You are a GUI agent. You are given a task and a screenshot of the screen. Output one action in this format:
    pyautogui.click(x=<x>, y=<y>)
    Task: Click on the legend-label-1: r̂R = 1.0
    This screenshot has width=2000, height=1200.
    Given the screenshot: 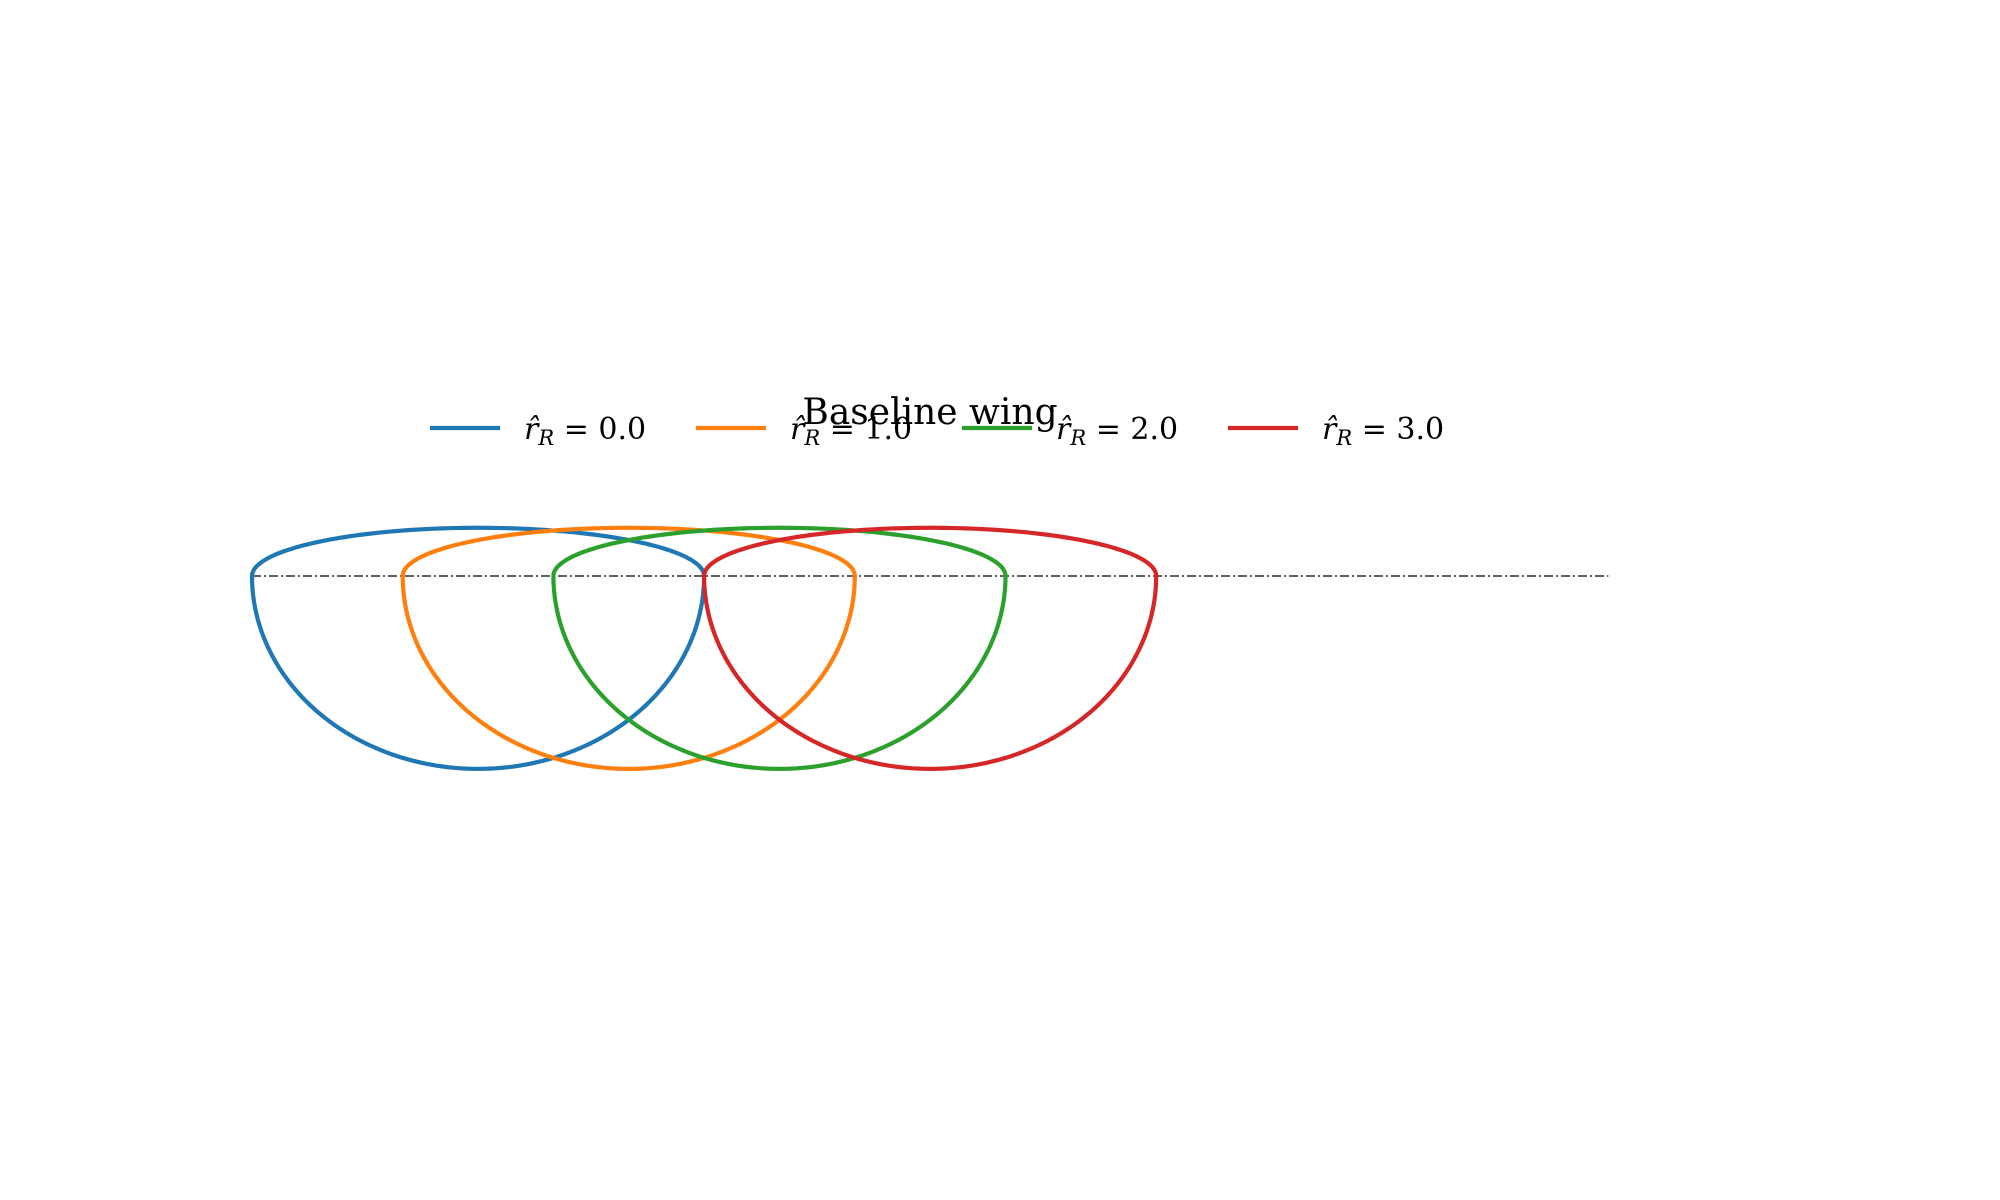 What is the action you would take?
    pyautogui.click(x=851, y=431)
    